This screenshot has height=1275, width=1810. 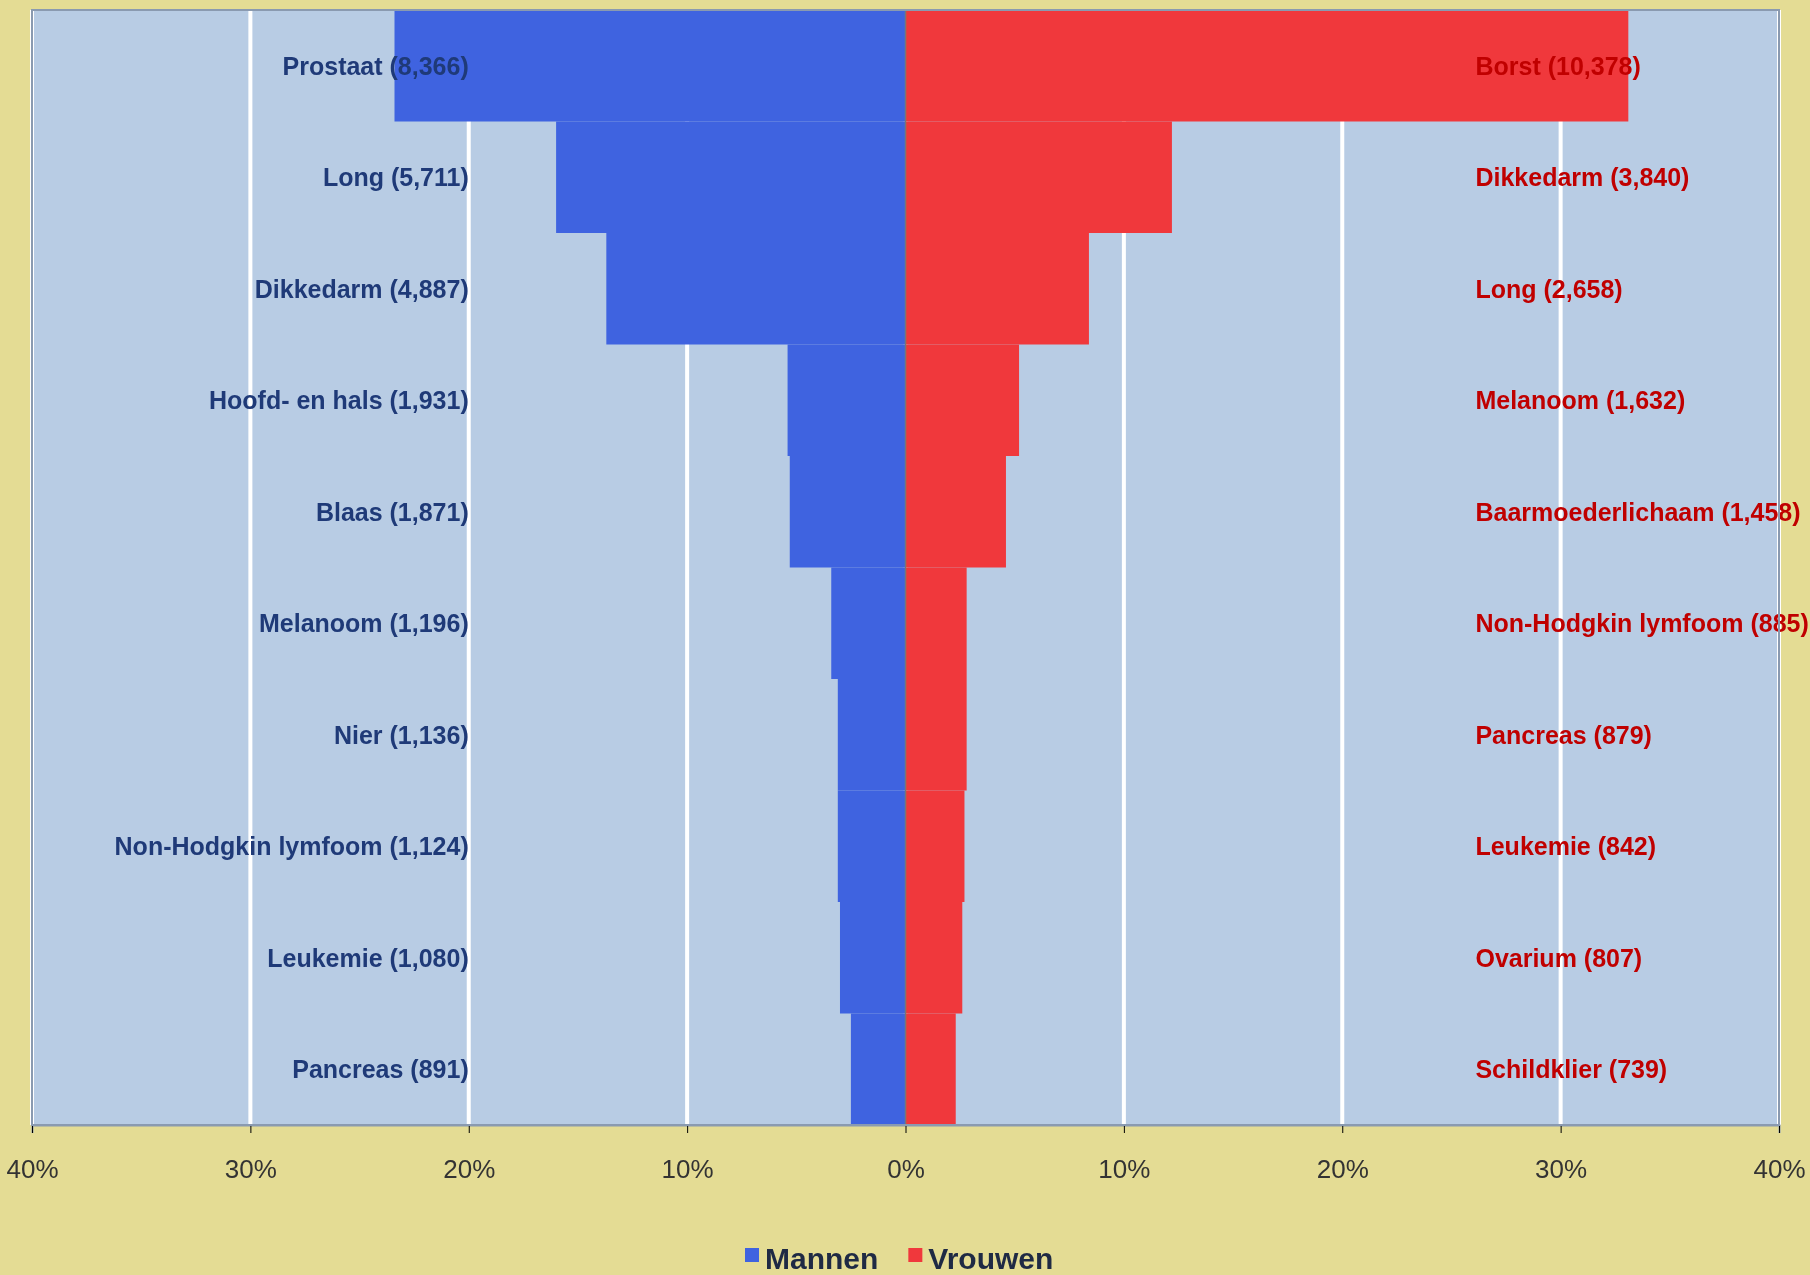 I want to click on annotation: Non-Hodgkin lymfoom (1,124), so click(x=291, y=846).